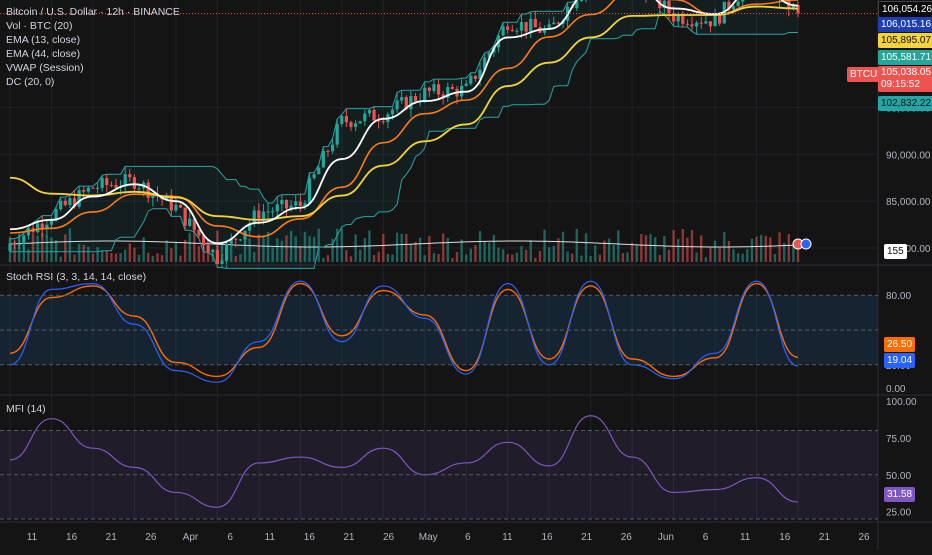  I want to click on indicator-donchian: DC (20, 0), so click(93, 82).